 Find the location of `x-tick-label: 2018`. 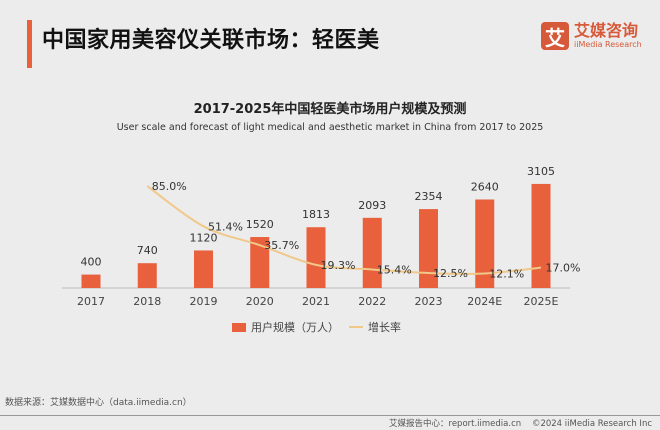

x-tick-label: 2018 is located at coordinates (147, 301).